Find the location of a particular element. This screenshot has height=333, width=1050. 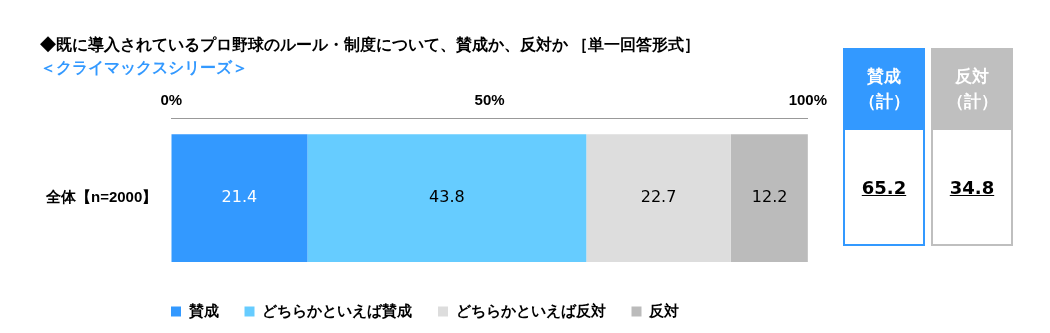

chart-title: ◆既に導入されているプロ野球のルール・制度について、賛成か、反対か ［単一回答形式］ is located at coordinates (370, 45).